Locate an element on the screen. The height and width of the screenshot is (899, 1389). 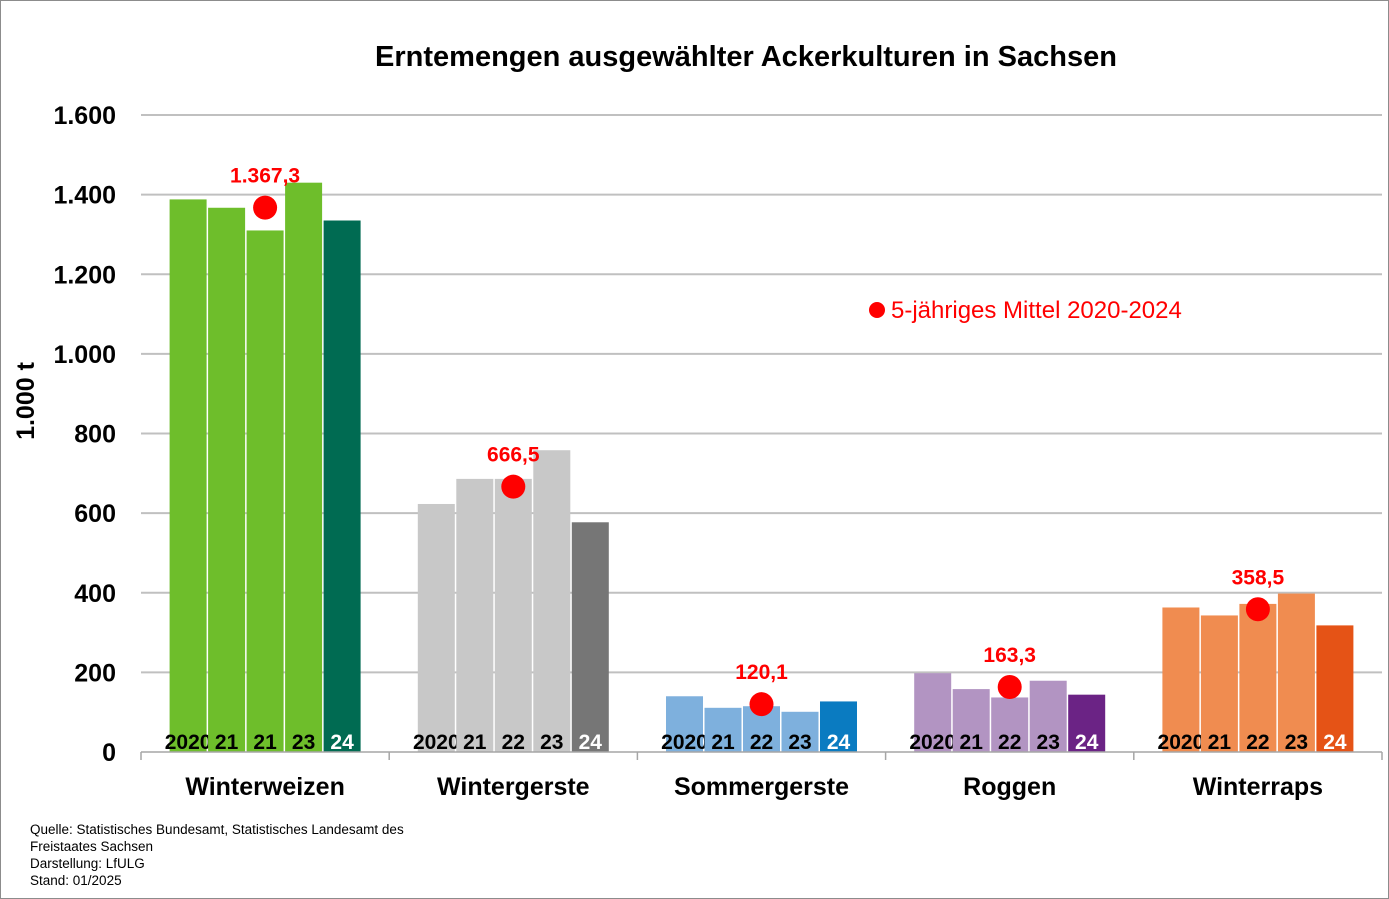
bar-group: 2020 21 22 23 24 163,3 Roggen is located at coordinates (1007, 722).